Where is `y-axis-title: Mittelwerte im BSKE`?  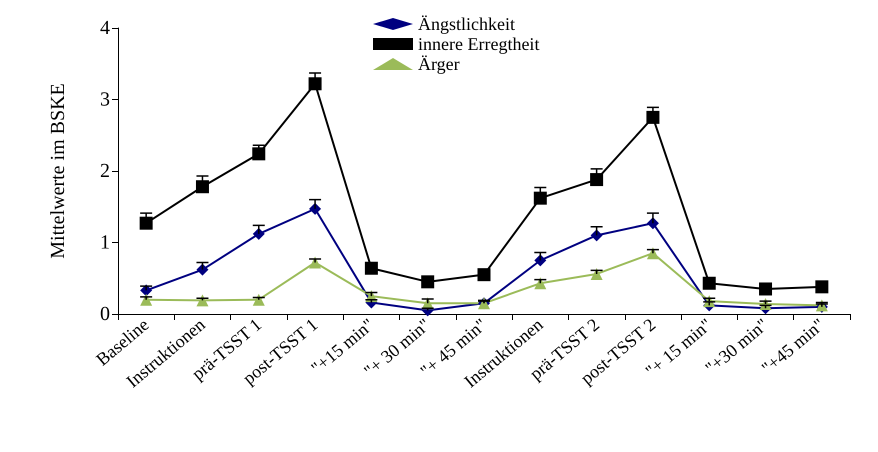
y-axis-title: Mittelwerte im BSKE is located at coordinates (58, 171).